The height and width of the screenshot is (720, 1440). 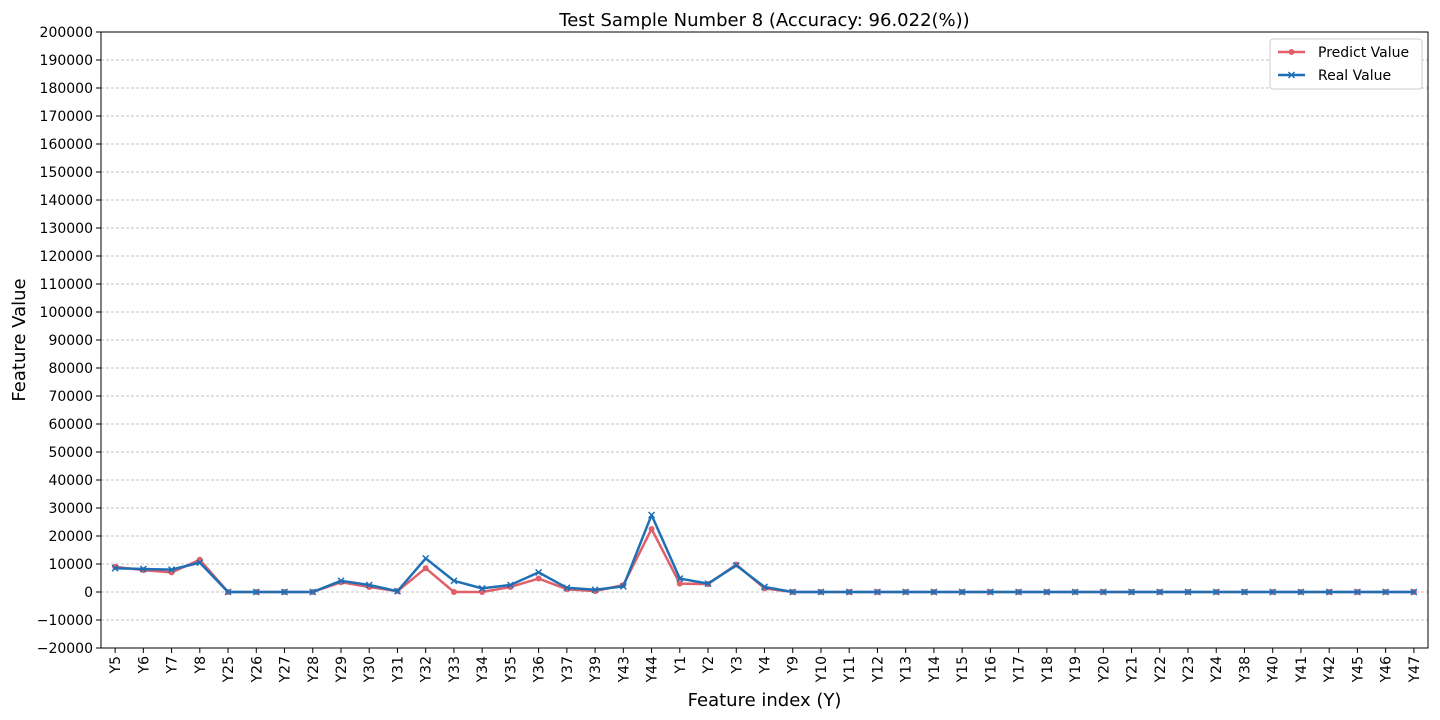 What do you see at coordinates (70, 369) in the screenshot?
I see `y-tick-label: 80000` at bounding box center [70, 369].